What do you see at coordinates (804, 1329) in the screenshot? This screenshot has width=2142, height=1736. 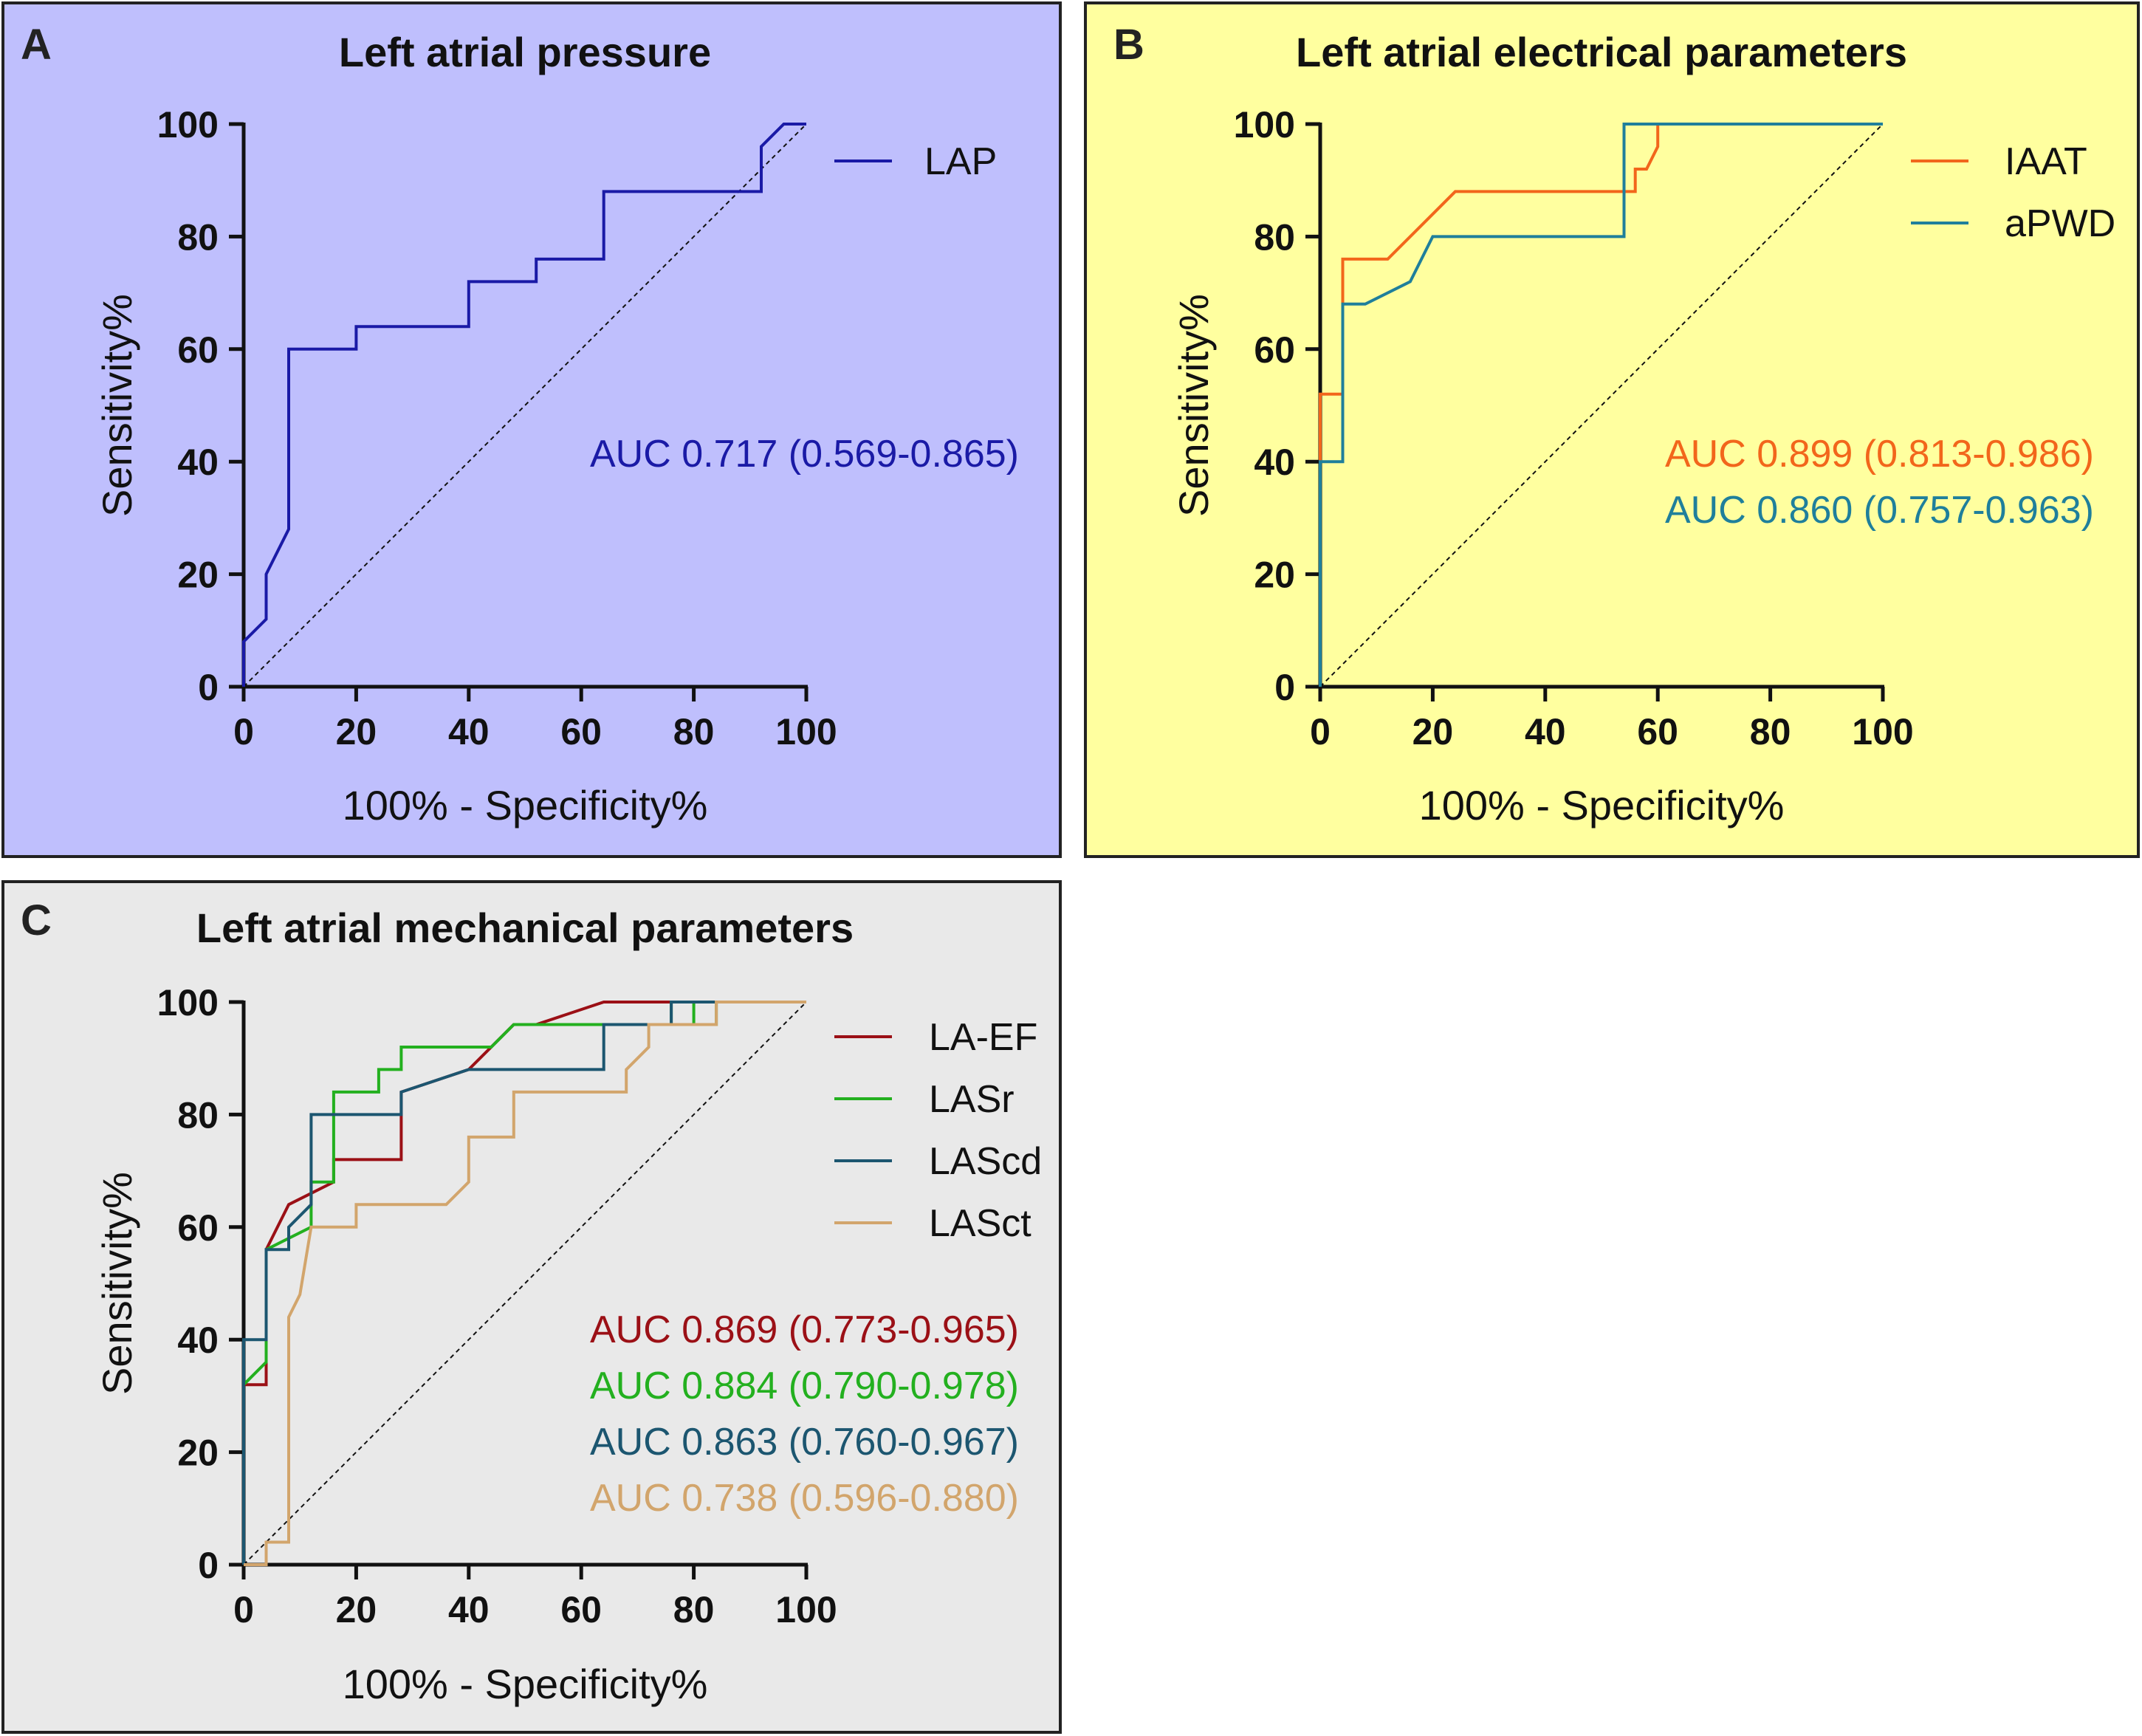 I see `auc-annotation: AUC 0.869 (0.773-0.965)` at bounding box center [804, 1329].